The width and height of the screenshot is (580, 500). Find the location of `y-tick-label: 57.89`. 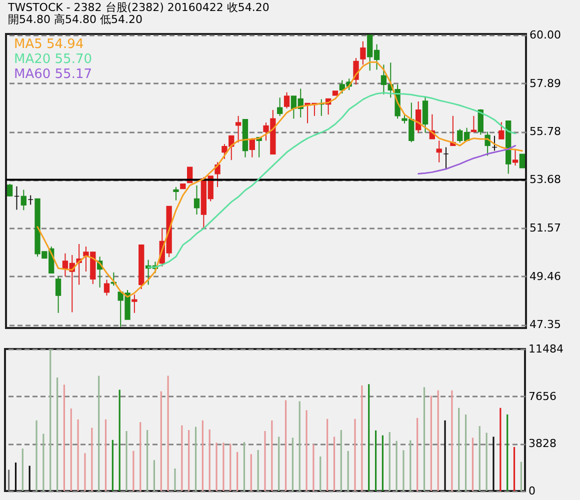

y-tick-label: 57.89 is located at coordinates (545, 83).